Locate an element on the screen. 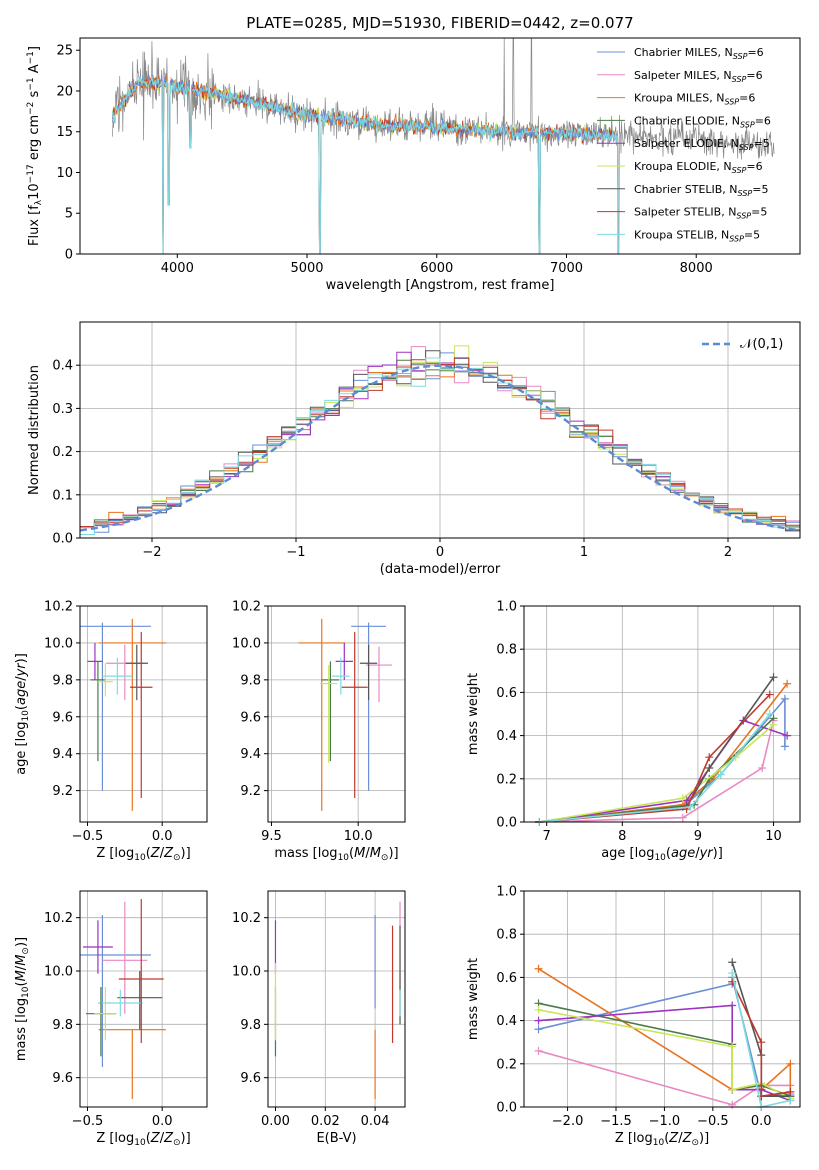 This screenshot has width=819, height=1170. spectrum-ytick-label: 15 is located at coordinates (64, 132).